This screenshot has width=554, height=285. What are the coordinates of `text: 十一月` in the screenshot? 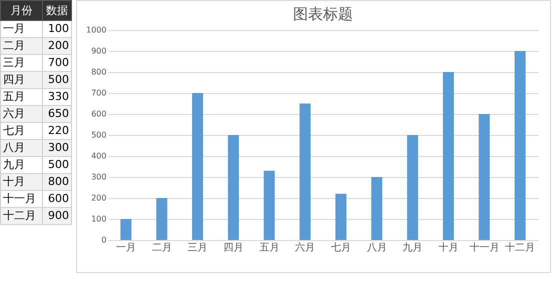 It's located at (21, 199).